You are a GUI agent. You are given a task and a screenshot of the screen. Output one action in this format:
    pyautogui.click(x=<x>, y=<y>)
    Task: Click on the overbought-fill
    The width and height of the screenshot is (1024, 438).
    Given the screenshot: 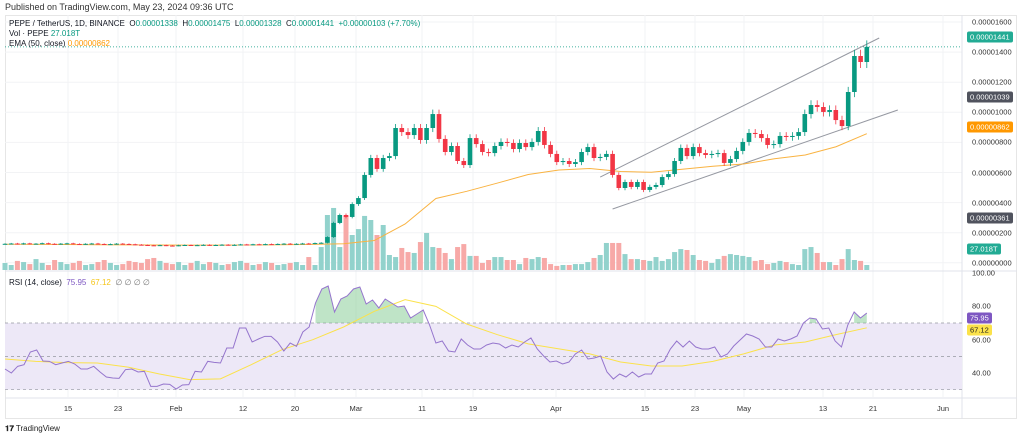 What is the action you would take?
    pyautogui.click(x=860, y=317)
    